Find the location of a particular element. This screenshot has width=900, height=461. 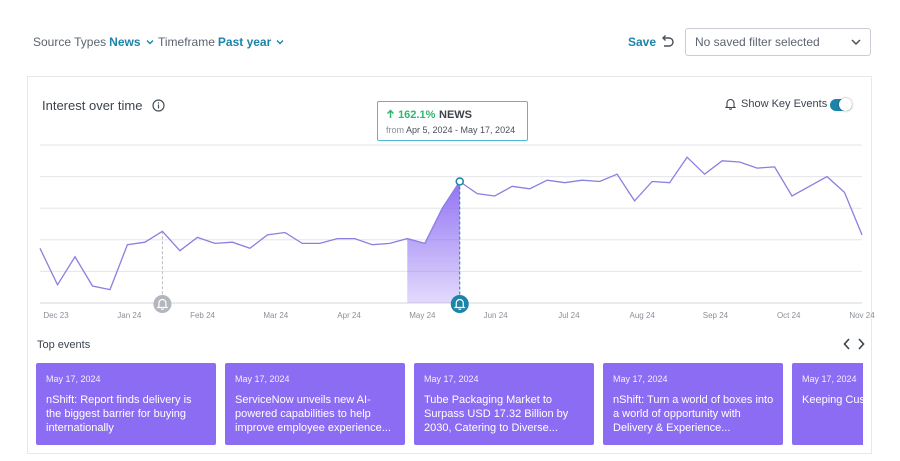

chevron-left-icon is located at coordinates (847, 344).